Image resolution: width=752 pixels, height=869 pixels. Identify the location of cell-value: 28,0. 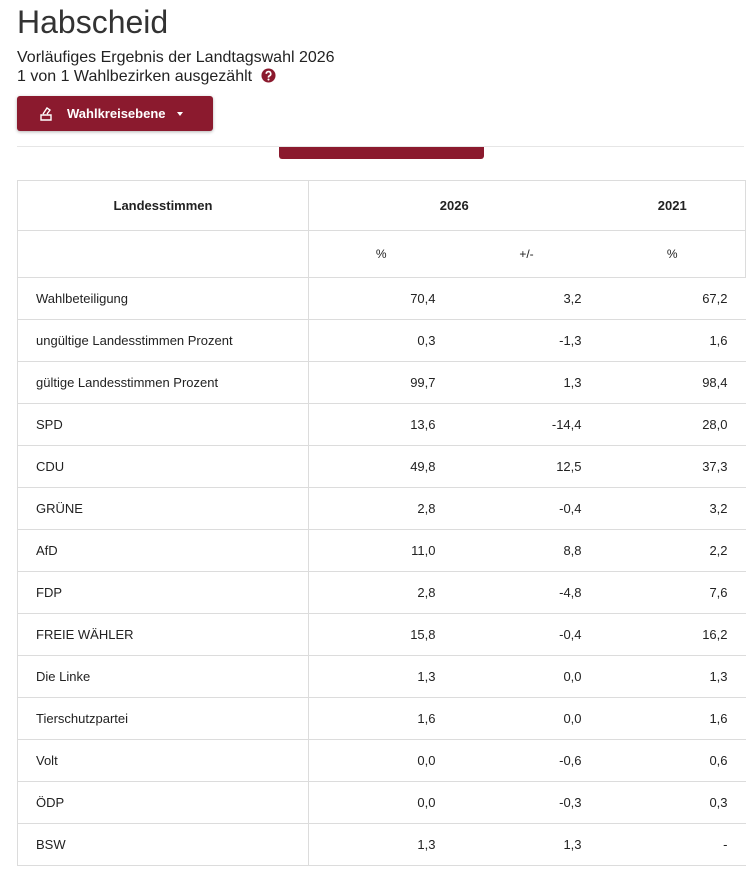
(672, 424).